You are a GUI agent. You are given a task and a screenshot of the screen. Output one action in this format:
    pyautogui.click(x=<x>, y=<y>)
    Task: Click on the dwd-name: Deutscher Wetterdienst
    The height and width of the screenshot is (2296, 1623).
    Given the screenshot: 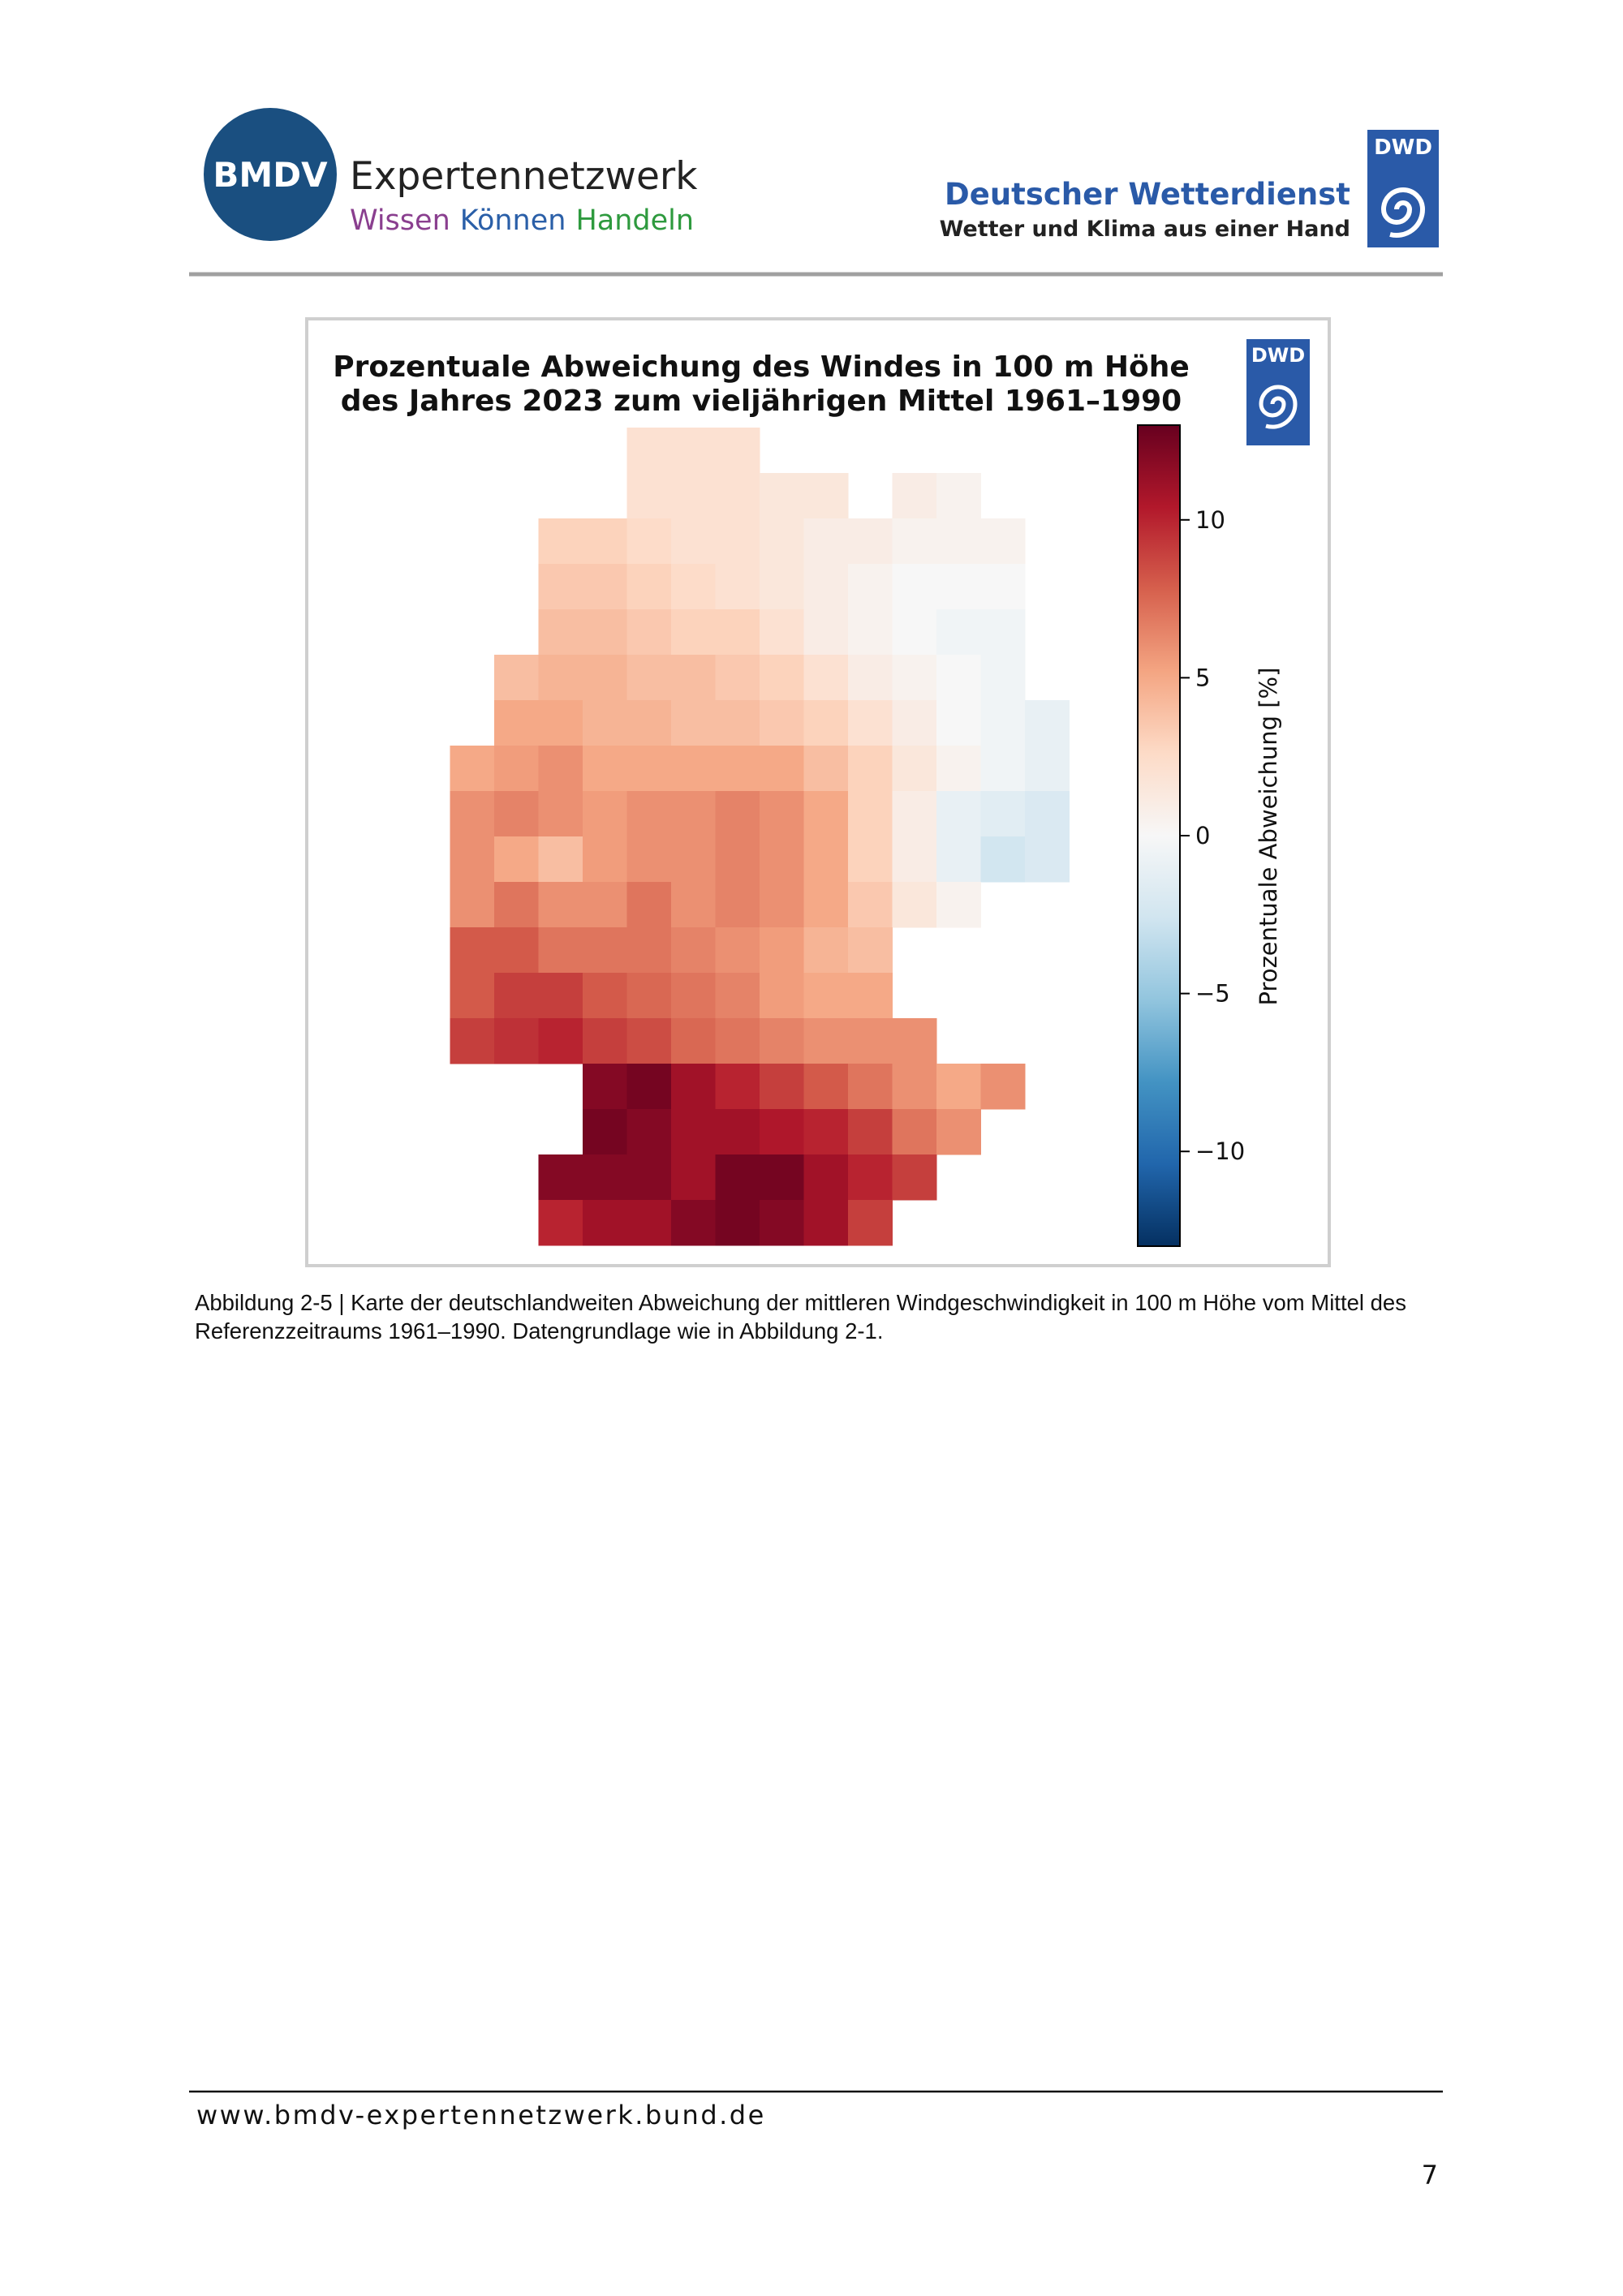 What is the action you would take?
    pyautogui.click(x=1147, y=194)
    